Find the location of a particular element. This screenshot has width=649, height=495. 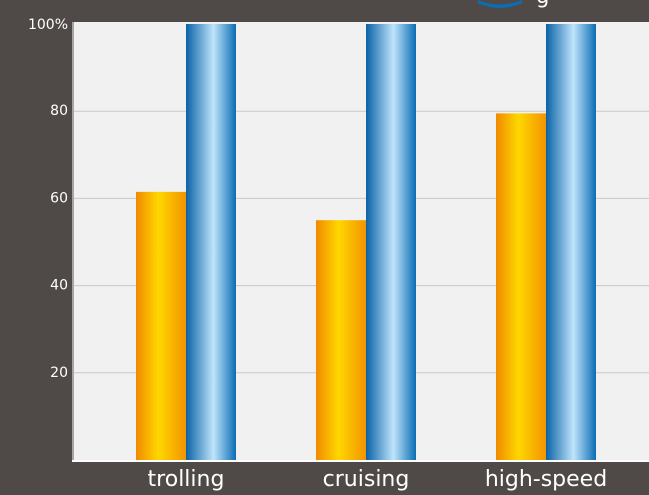

y-tick-label: 60 is located at coordinates (59, 198).